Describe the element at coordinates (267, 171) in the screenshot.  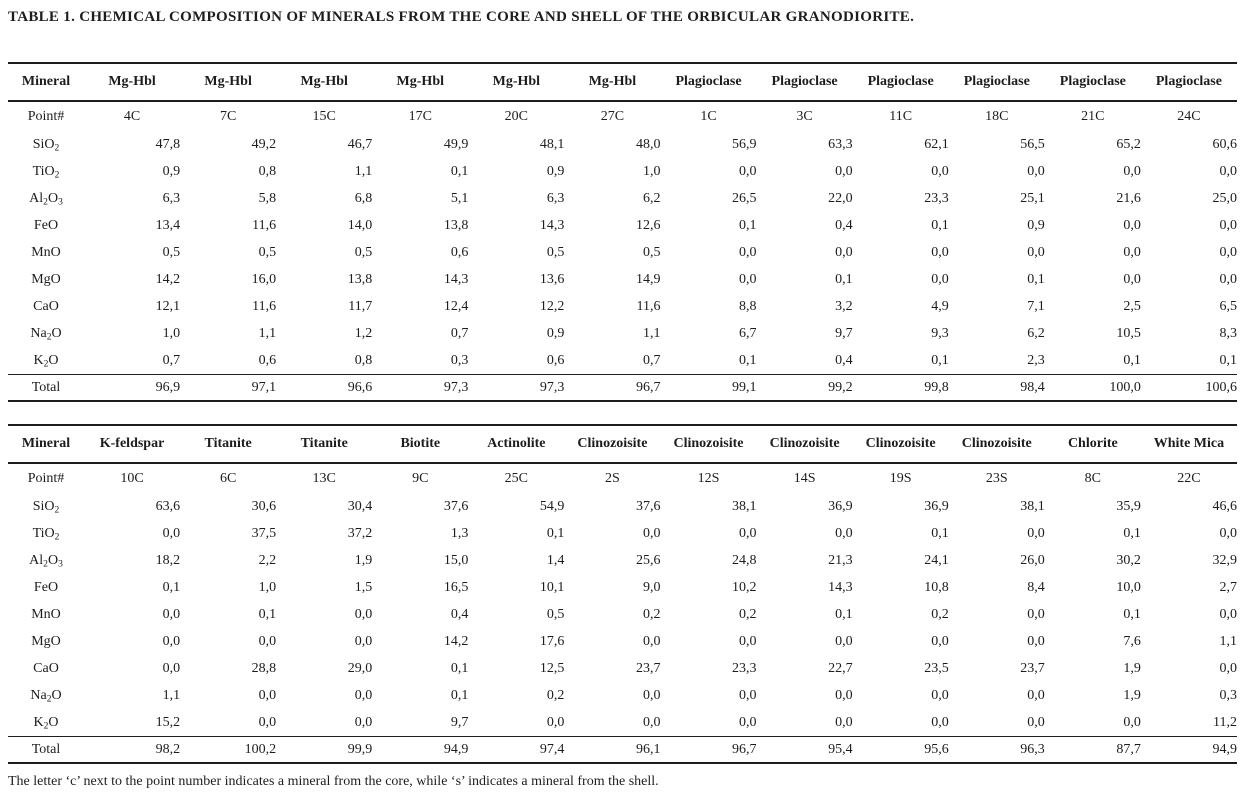
I see `oxide-value-cell: 0,8` at that location.